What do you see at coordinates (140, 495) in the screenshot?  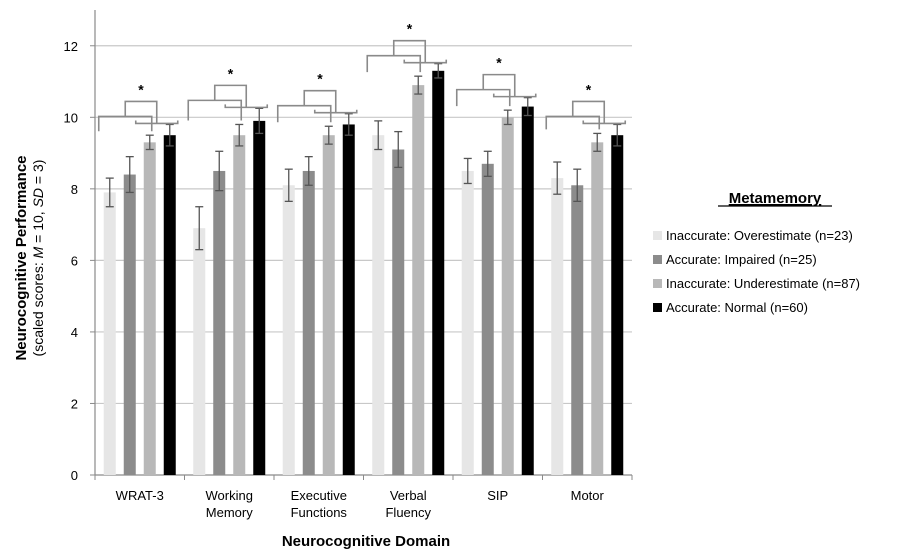 I see `x-tick-label: WRAT-3` at bounding box center [140, 495].